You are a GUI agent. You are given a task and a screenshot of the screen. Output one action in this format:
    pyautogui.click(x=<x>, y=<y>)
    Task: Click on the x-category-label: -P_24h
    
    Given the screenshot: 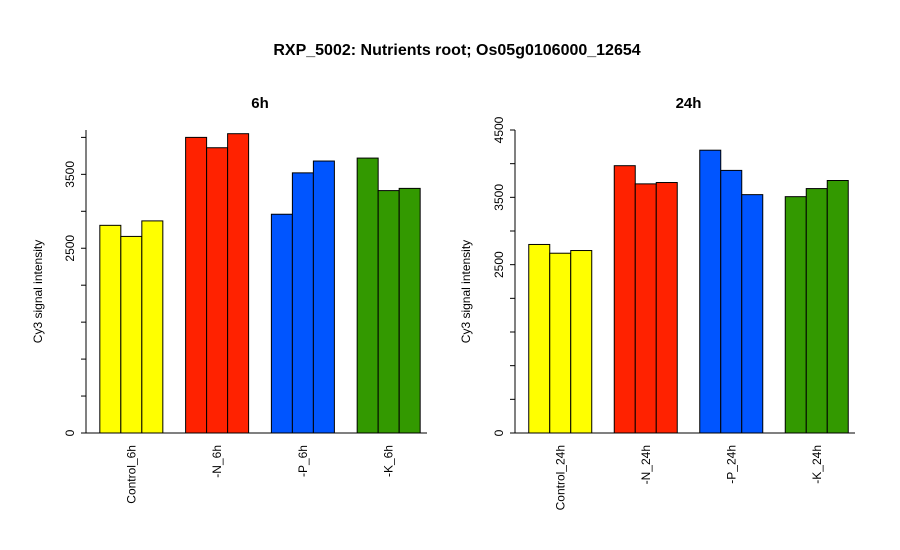 What is the action you would take?
    pyautogui.click(x=731, y=464)
    